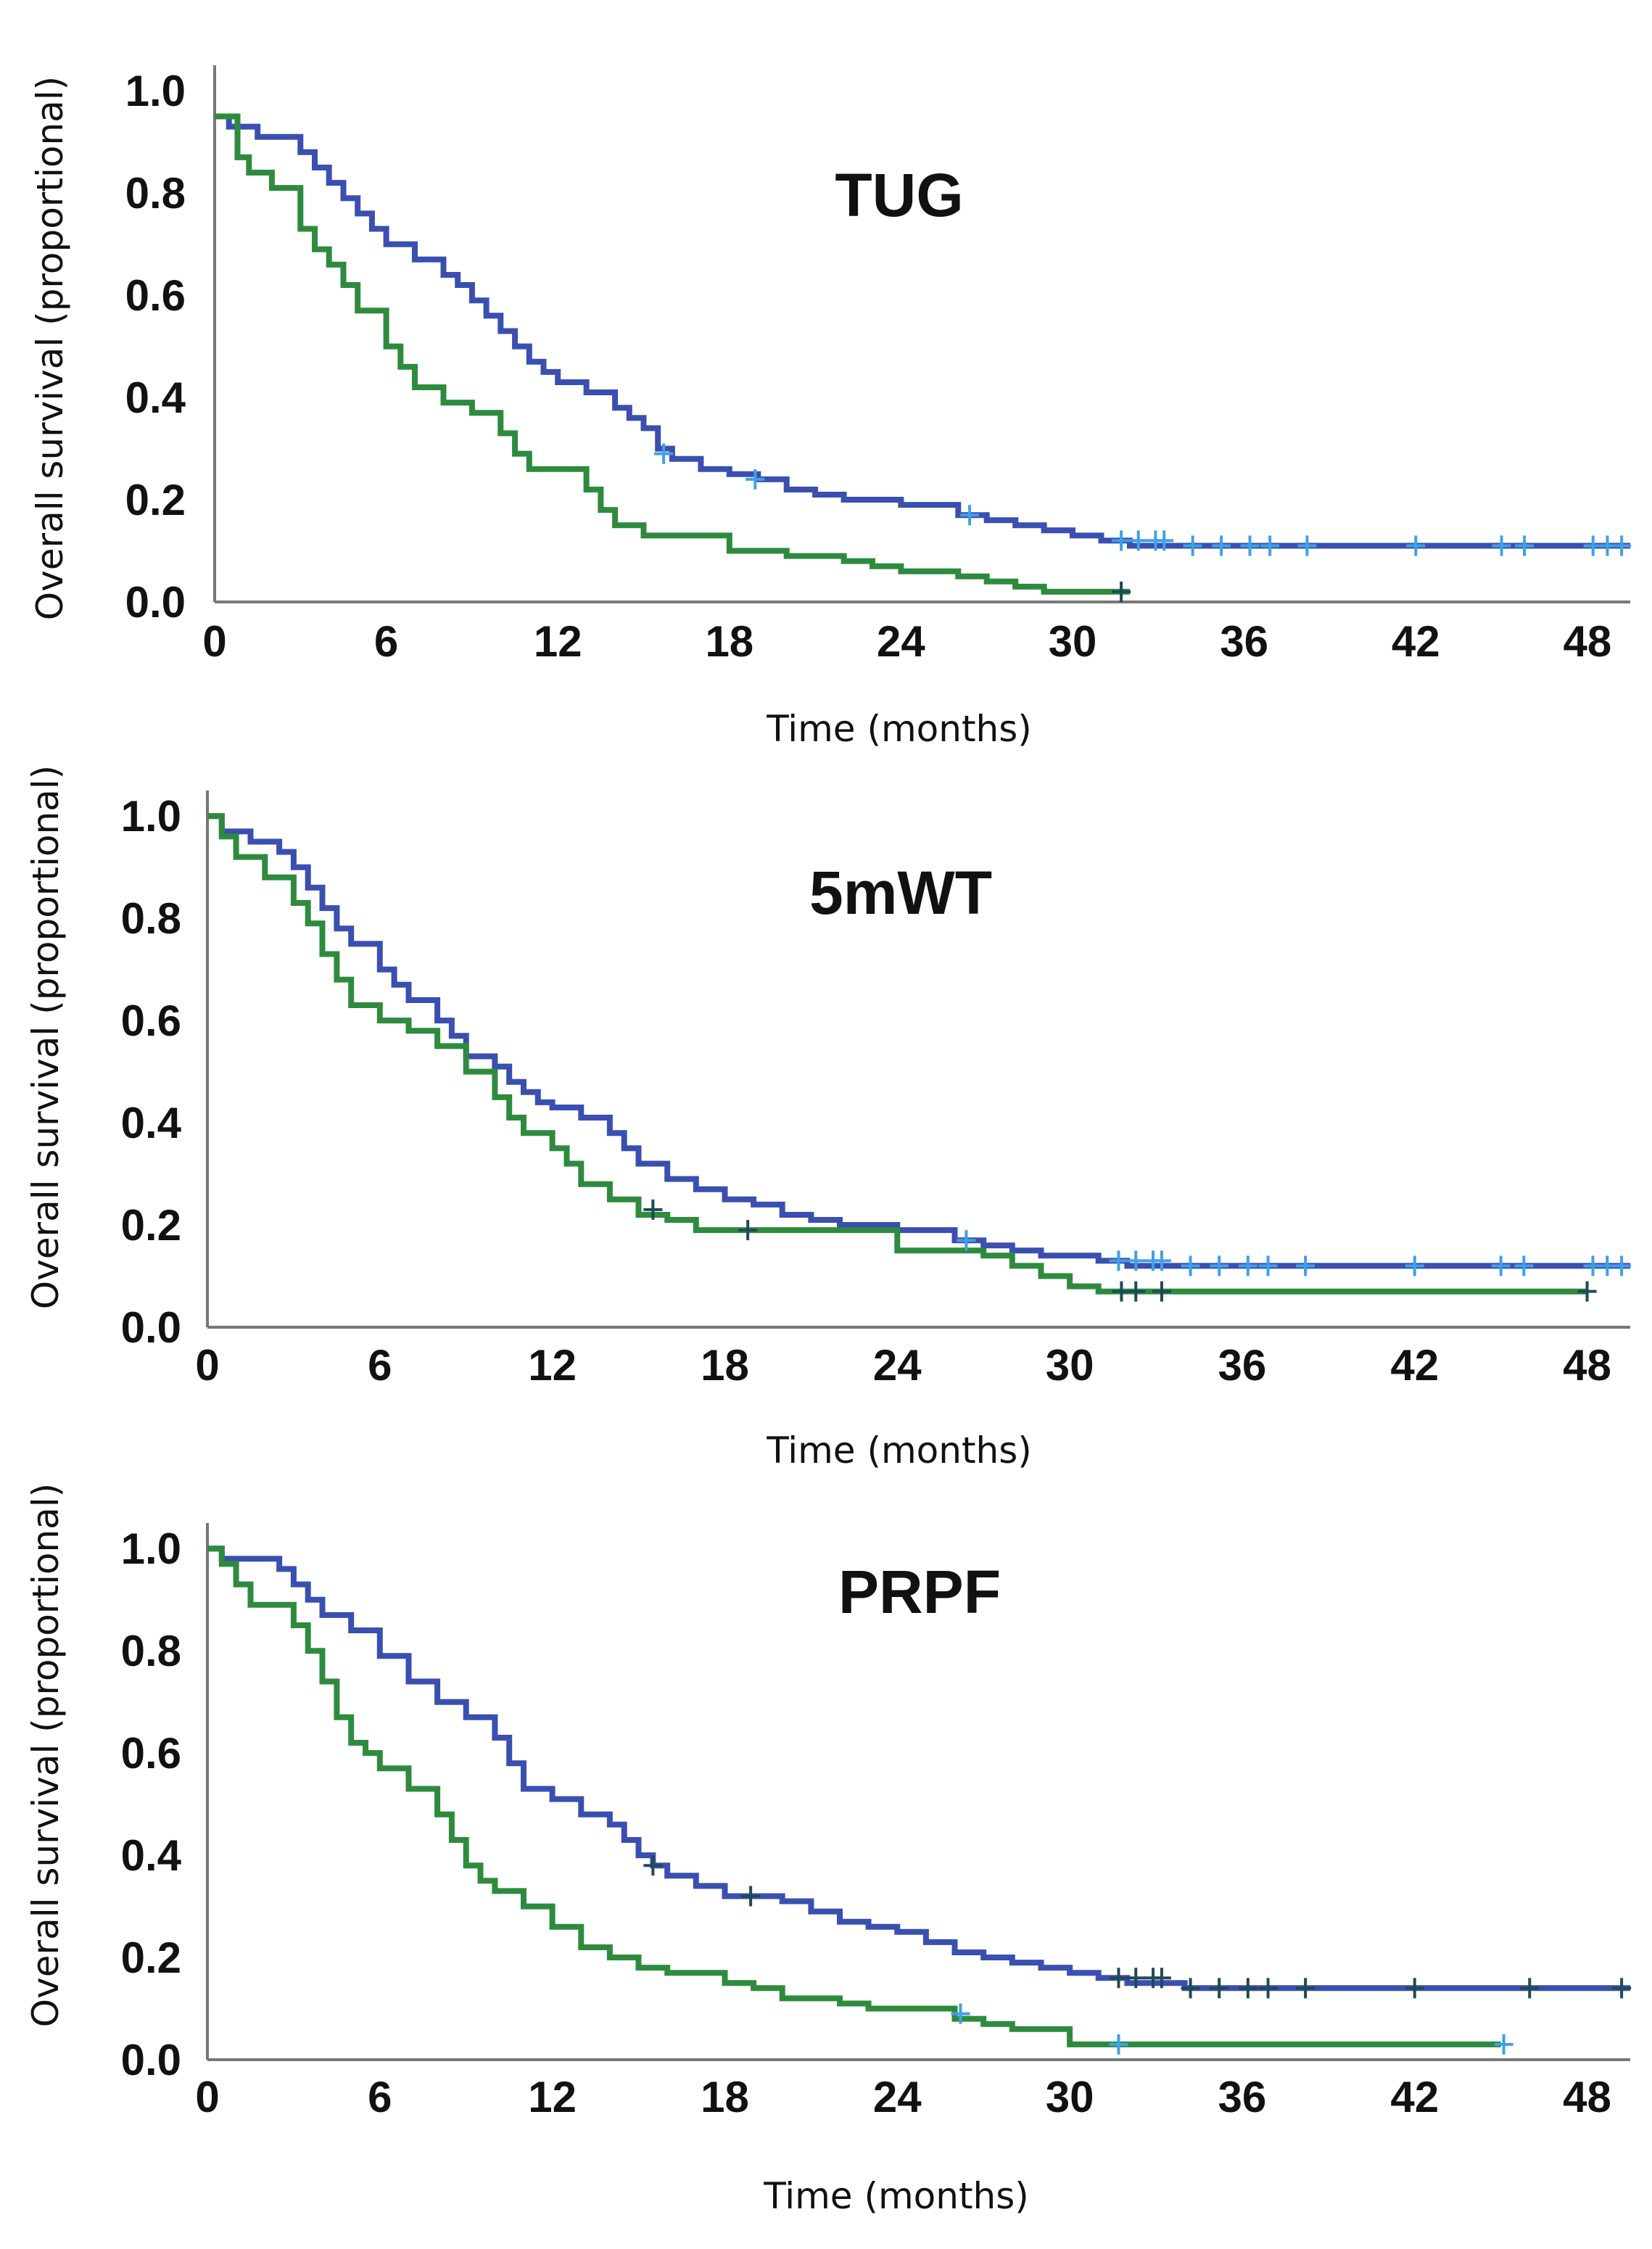  Describe the element at coordinates (920, 1592) in the screenshot. I see `panel-title: PRPF` at that location.